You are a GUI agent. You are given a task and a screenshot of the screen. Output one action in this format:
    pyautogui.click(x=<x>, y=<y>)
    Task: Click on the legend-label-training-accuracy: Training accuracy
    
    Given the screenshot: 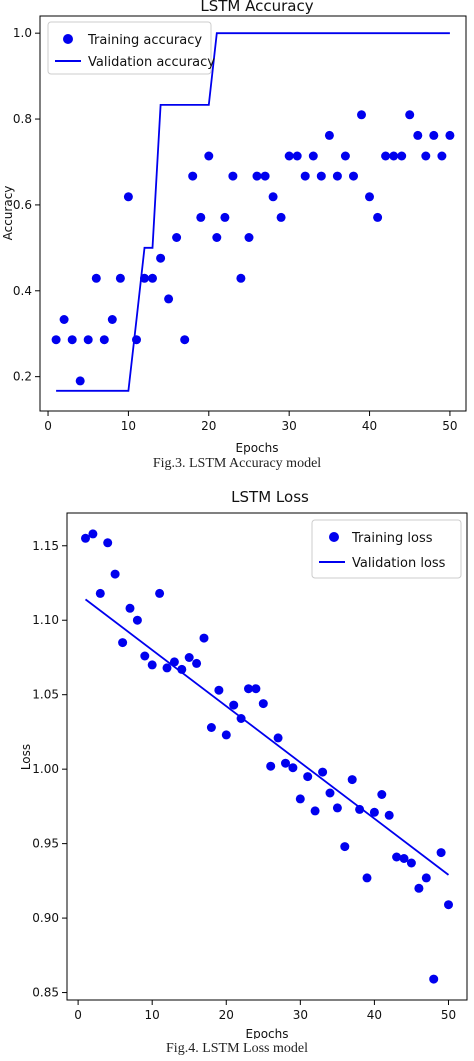 What is the action you would take?
    pyautogui.click(x=144, y=40)
    